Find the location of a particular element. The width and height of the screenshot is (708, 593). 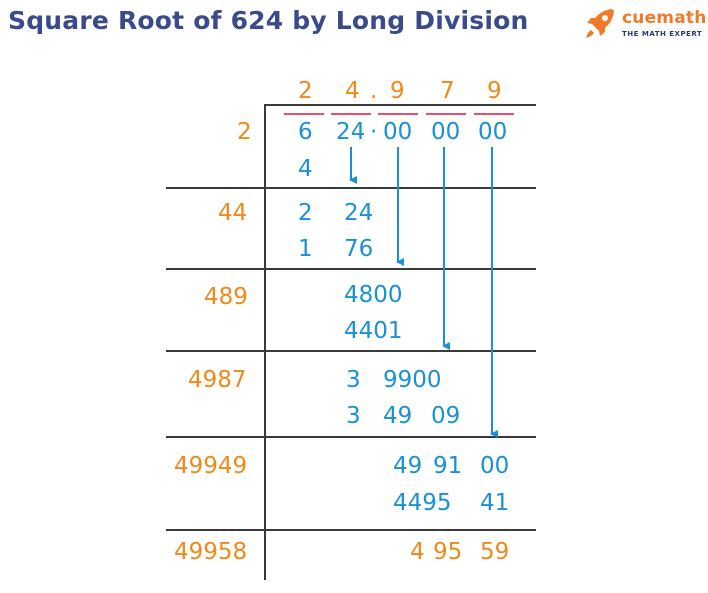

logo-tagline: THE MATH EXPERT is located at coordinates (662, 34).